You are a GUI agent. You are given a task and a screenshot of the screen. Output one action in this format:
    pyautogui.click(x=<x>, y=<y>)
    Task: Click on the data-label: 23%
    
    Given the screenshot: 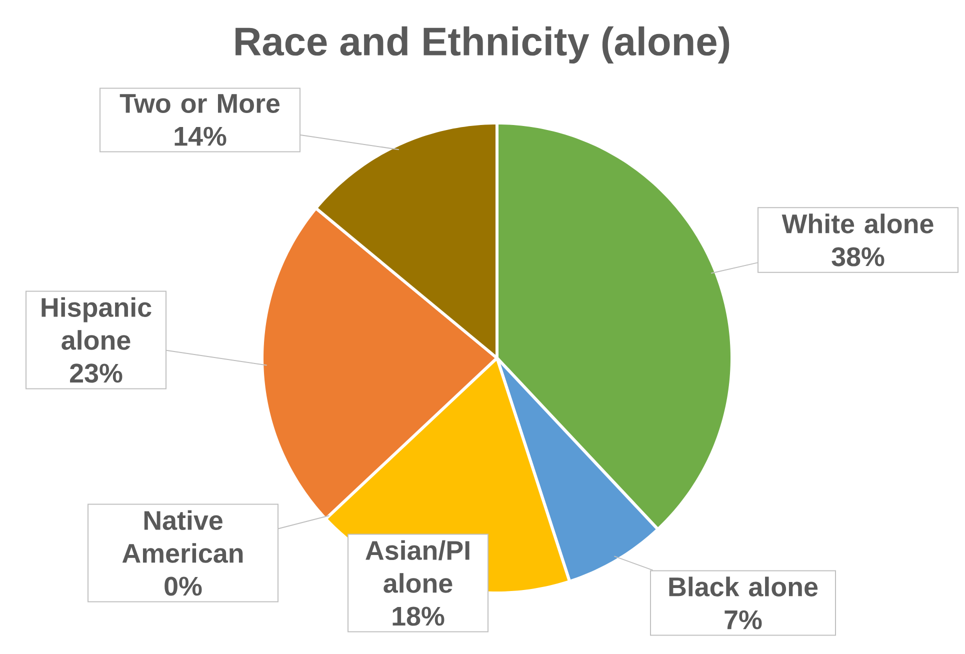 What is the action you would take?
    pyautogui.click(x=96, y=373)
    